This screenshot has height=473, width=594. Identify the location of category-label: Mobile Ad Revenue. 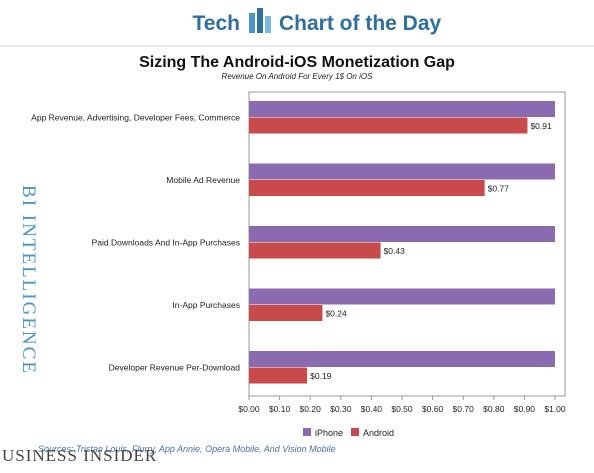
(203, 180).